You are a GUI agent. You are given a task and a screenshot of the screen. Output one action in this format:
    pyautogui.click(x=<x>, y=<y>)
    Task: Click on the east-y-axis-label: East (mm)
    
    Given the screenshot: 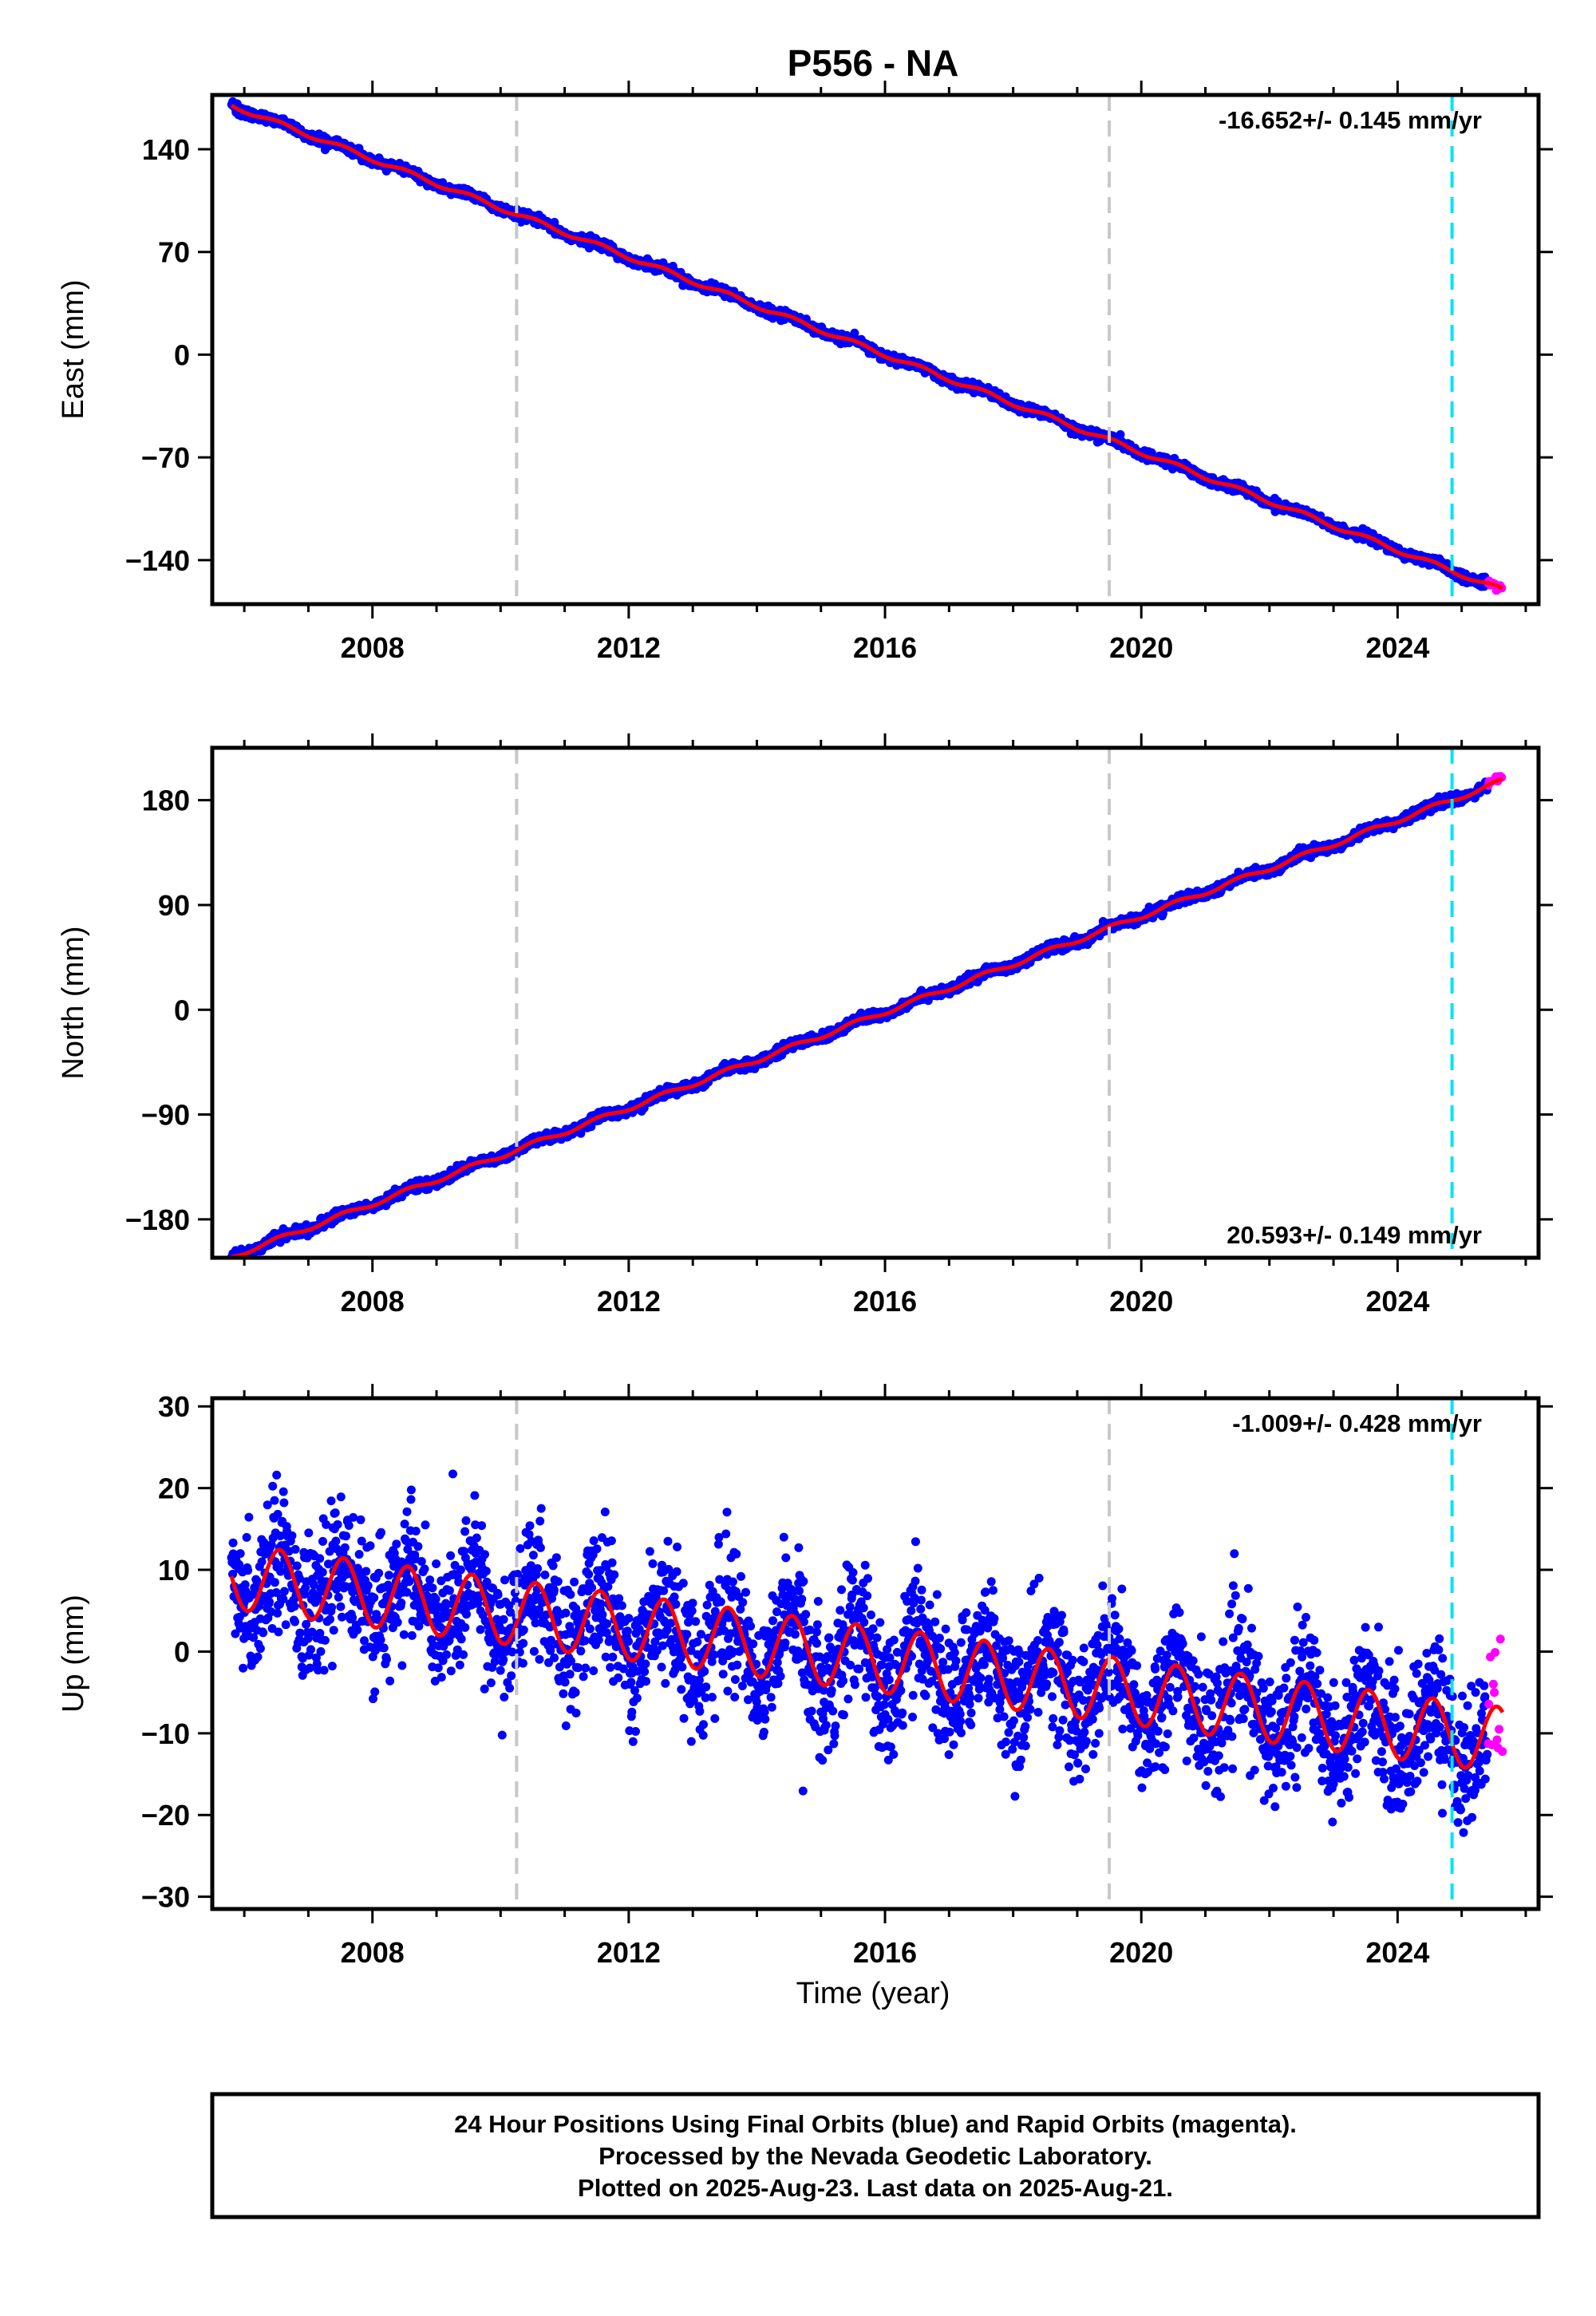 What is the action you would take?
    pyautogui.click(x=73, y=349)
    